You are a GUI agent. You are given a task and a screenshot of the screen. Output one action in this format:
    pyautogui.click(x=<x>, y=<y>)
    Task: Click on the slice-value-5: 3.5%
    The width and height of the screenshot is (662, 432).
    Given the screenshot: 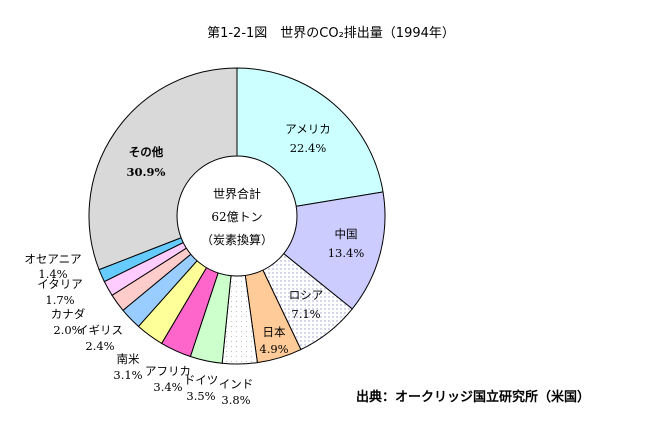 What is the action you would take?
    pyautogui.click(x=200, y=396)
    